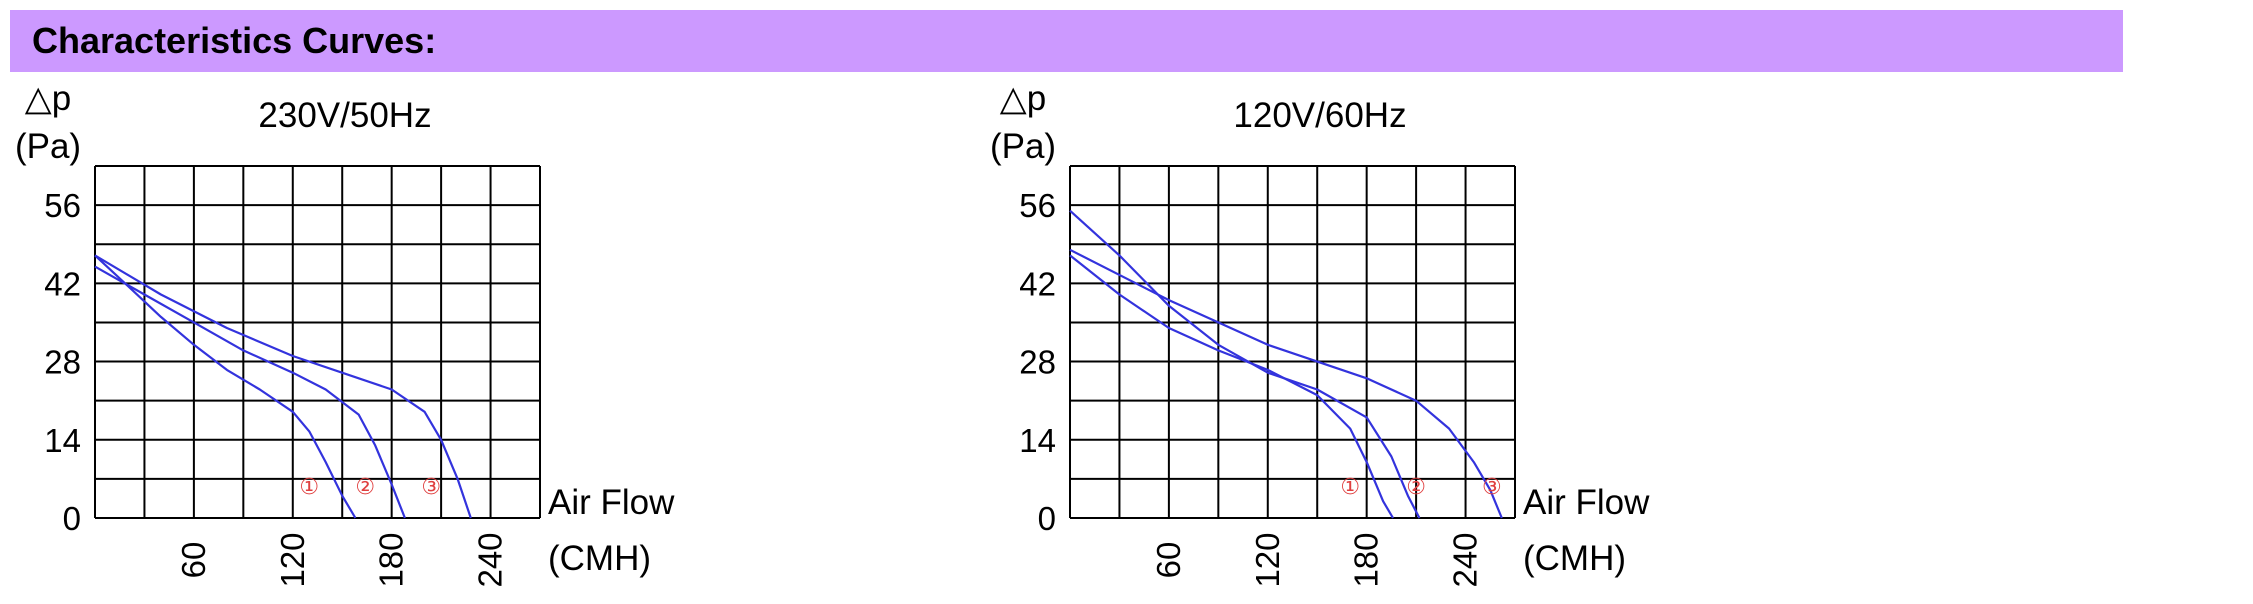 The width and height of the screenshot is (2253, 604). I want to click on chart-title: 230V/50Hz, so click(344, 115).